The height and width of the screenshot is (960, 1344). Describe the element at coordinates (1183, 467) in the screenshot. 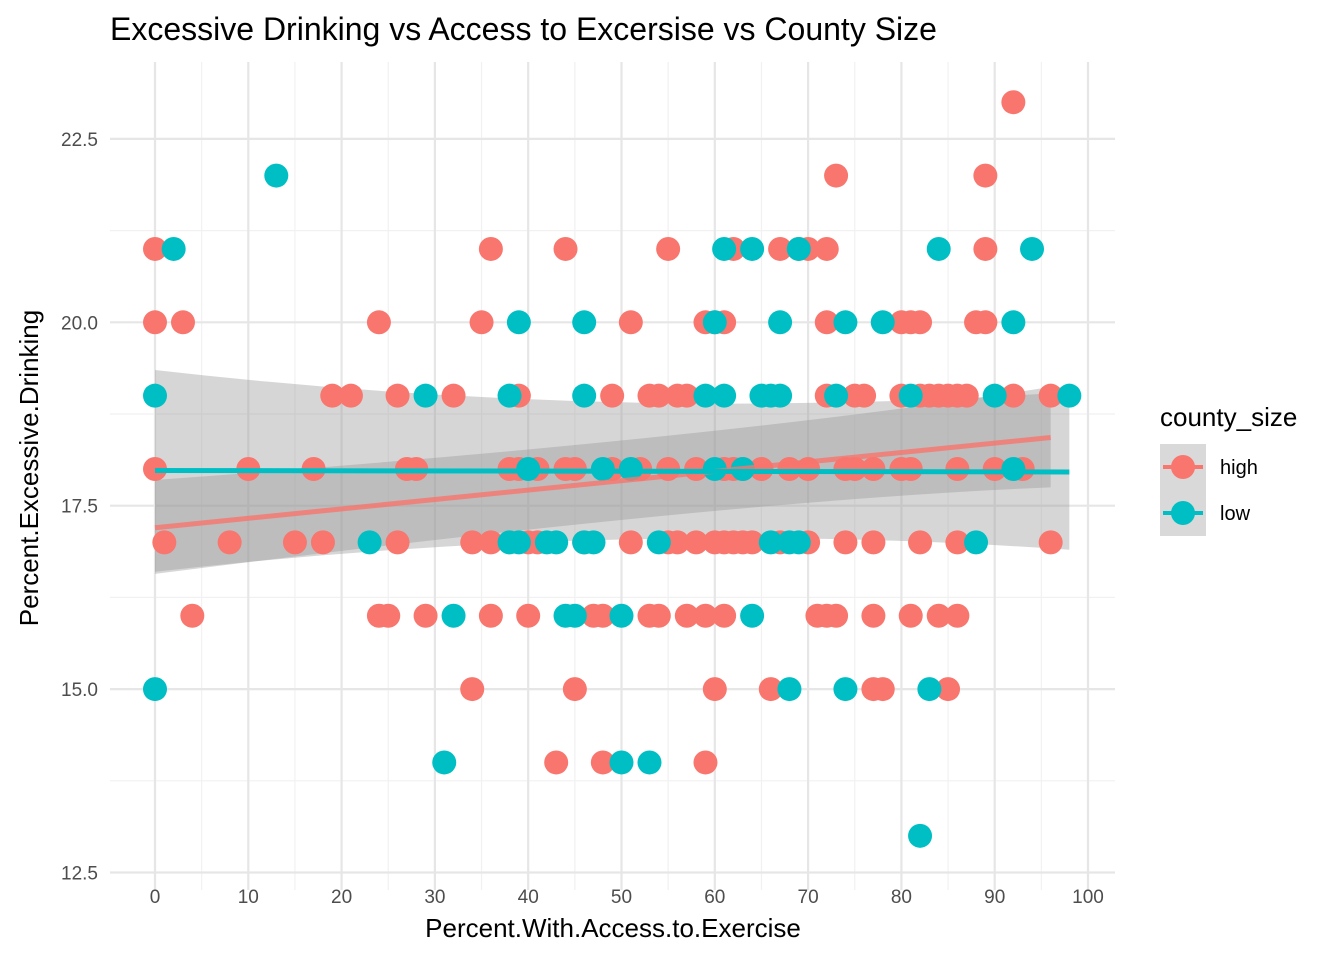

I see `legend-key-point` at that location.